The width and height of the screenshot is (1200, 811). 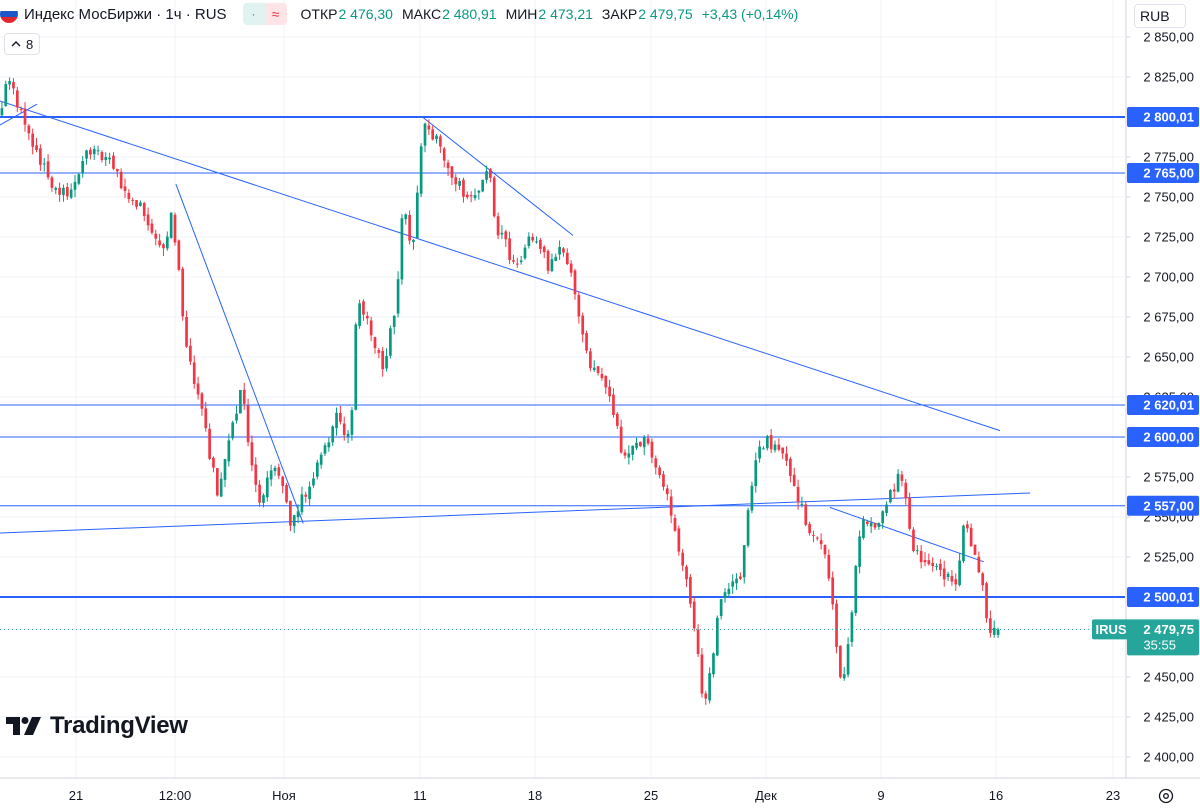 I want to click on price-tick-label: 2 750,00, so click(x=1168, y=197).